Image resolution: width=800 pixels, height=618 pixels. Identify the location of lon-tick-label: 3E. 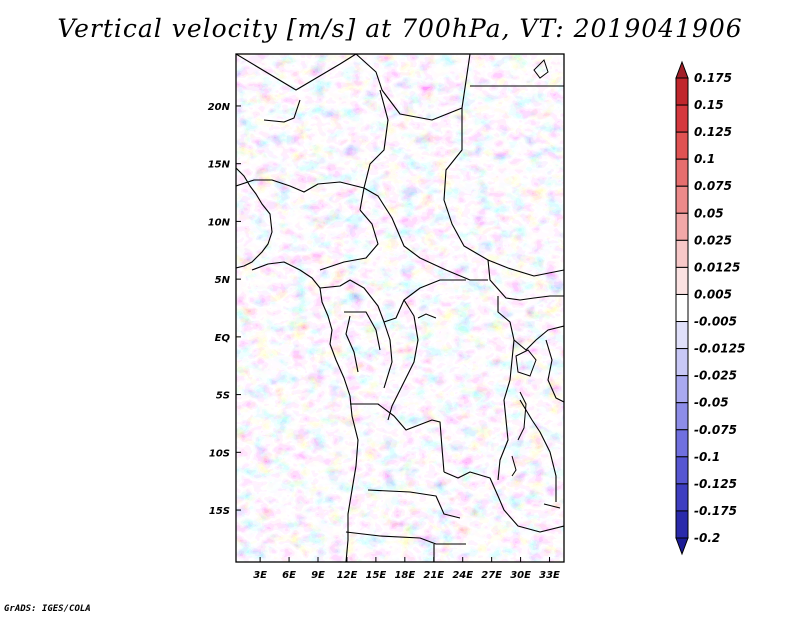
(260, 575).